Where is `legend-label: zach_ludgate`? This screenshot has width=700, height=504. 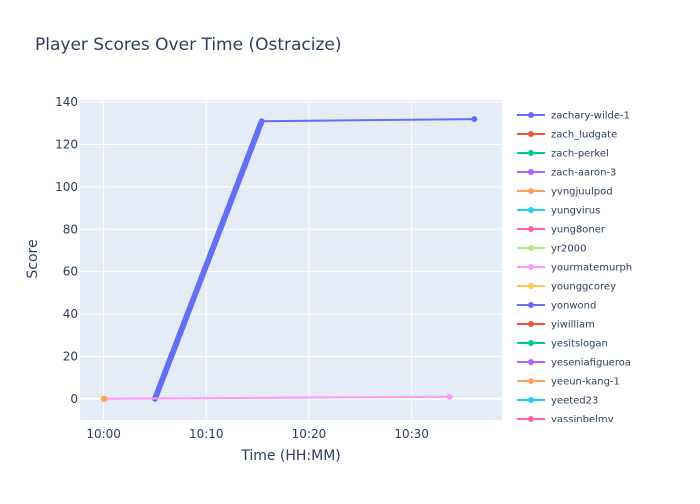 legend-label: zach_ludgate is located at coordinates (584, 135).